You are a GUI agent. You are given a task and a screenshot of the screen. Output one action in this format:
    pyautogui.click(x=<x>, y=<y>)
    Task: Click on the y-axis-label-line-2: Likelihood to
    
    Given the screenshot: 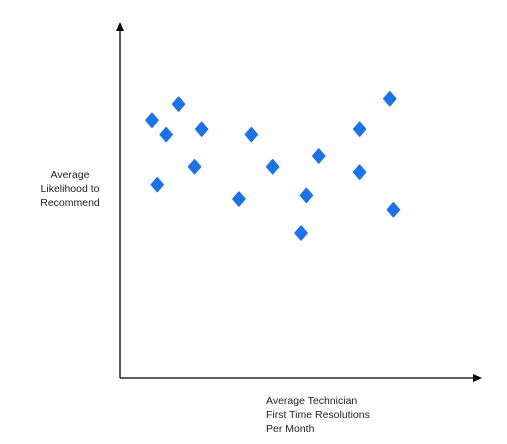 What is the action you would take?
    pyautogui.click(x=70, y=189)
    